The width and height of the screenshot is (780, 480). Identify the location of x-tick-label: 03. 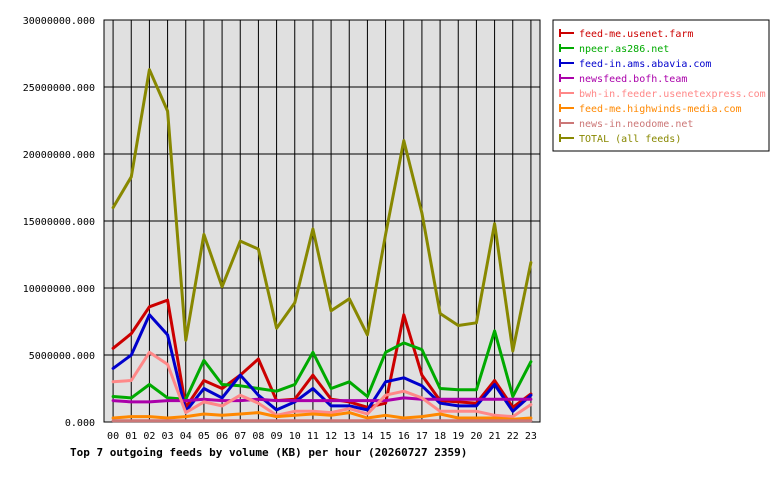
(168, 436).